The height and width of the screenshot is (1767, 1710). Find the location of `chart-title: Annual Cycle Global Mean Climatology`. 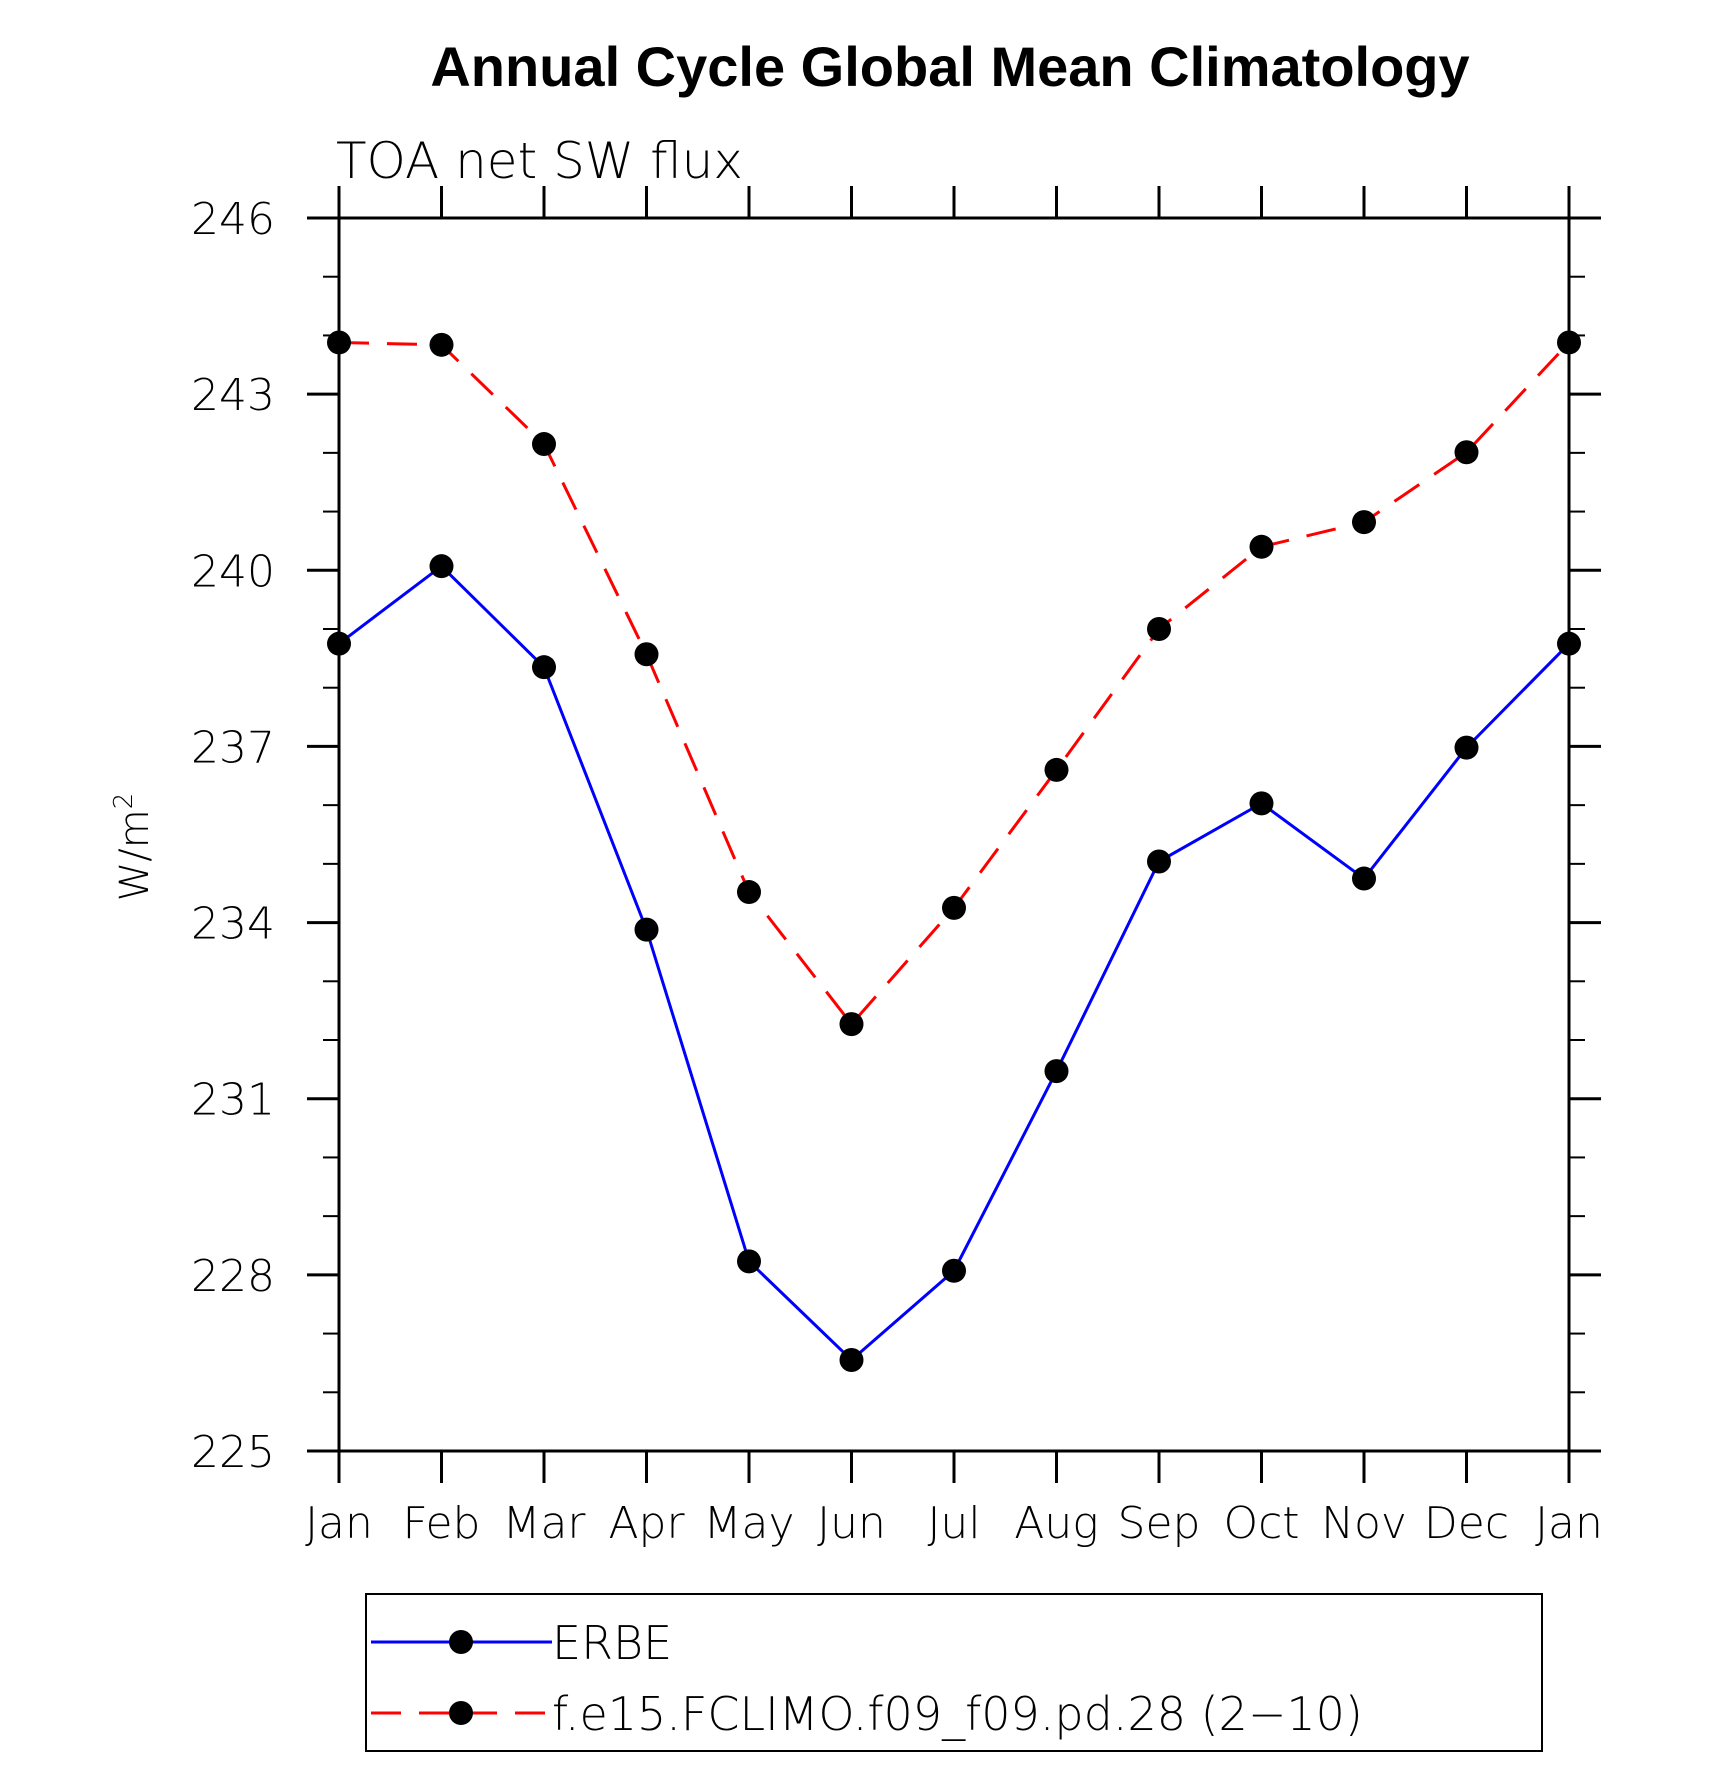

chart-title: Annual Cycle Global Mean Climatology is located at coordinates (949, 66).